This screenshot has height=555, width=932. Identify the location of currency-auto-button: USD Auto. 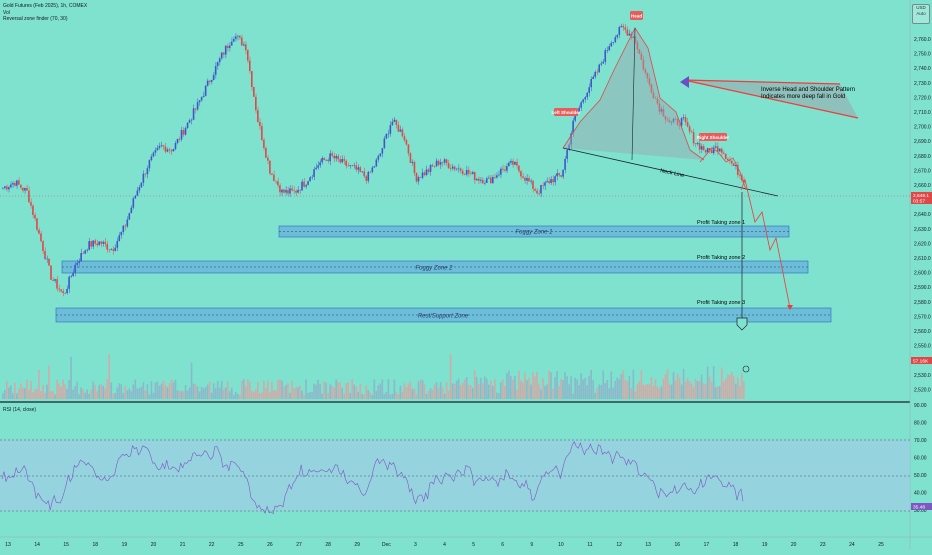
(921, 14).